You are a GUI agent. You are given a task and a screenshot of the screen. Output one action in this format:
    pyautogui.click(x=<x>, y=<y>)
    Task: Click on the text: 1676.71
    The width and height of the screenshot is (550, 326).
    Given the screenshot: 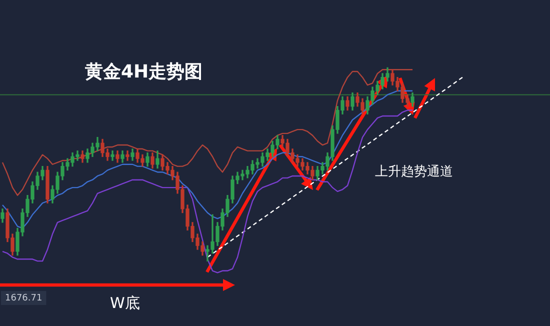 What is the action you would take?
    pyautogui.click(x=23, y=298)
    